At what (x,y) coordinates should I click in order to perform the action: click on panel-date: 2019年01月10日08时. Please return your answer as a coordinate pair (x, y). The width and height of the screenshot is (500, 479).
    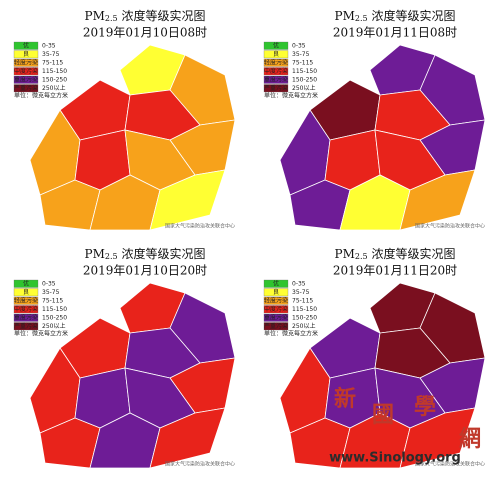
    Looking at the image, I should click on (145, 33).